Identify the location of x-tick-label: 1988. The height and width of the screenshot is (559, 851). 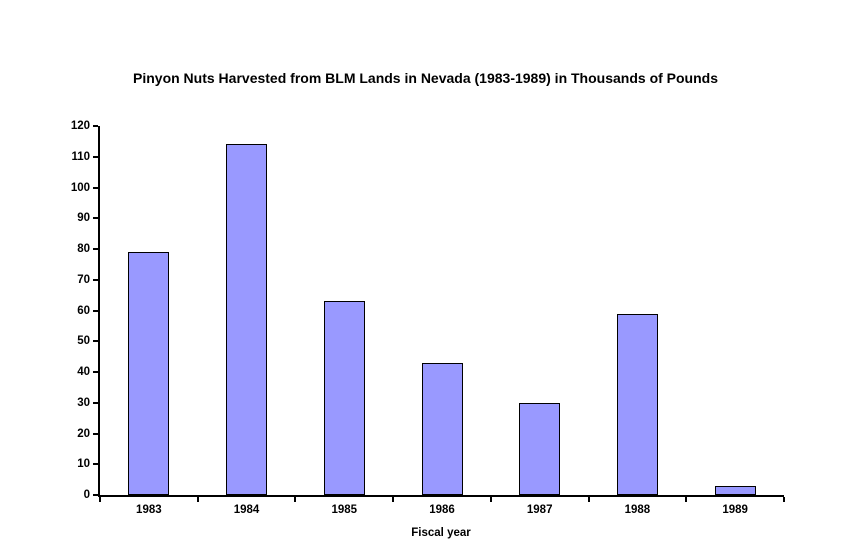
(637, 510).